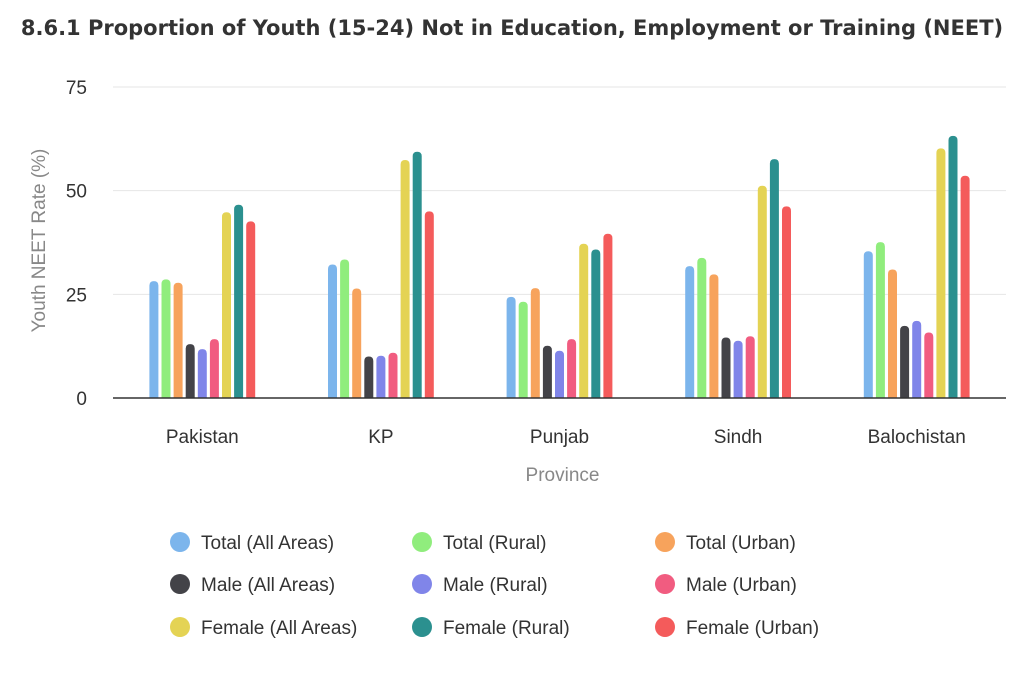  What do you see at coordinates (76, 192) in the screenshot?
I see `y-tick-label: 50` at bounding box center [76, 192].